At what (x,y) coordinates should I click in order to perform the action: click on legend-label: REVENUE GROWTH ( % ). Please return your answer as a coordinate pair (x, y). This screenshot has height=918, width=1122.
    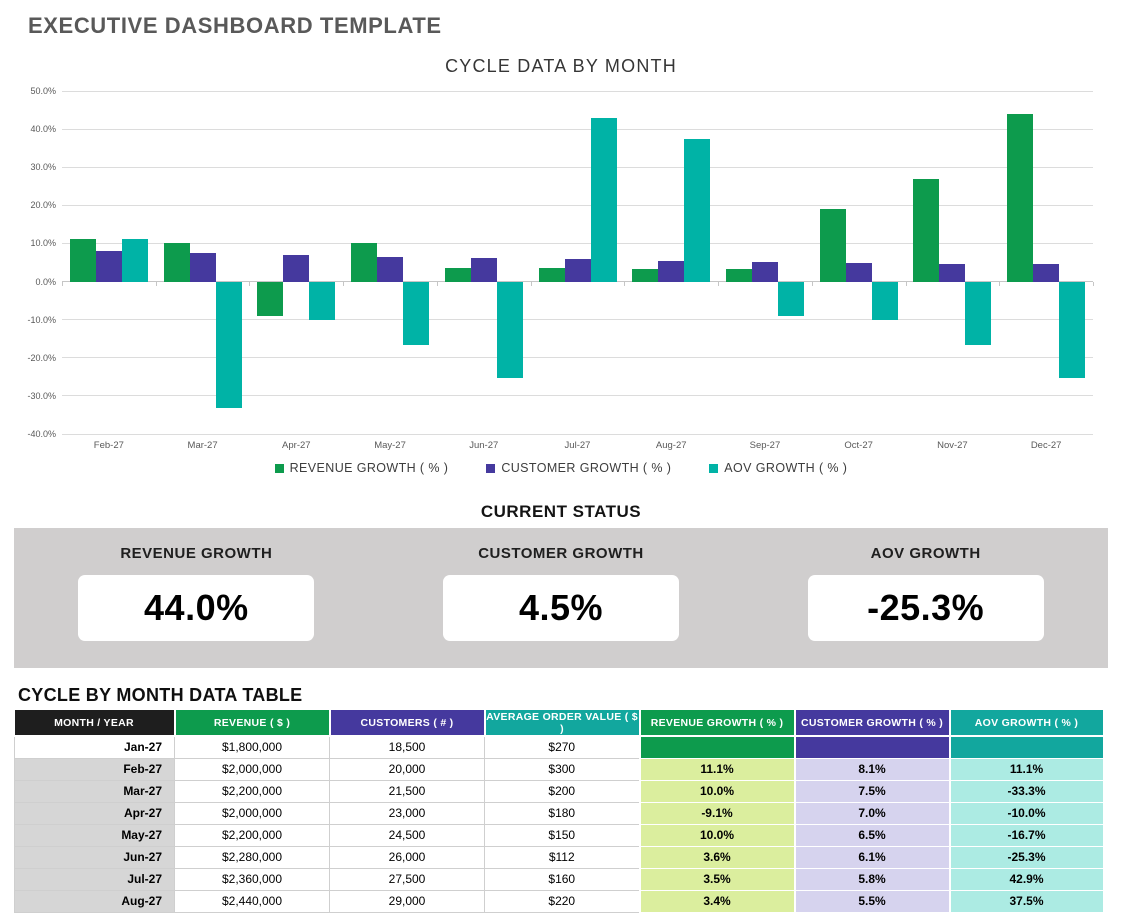
    Looking at the image, I should click on (369, 468).